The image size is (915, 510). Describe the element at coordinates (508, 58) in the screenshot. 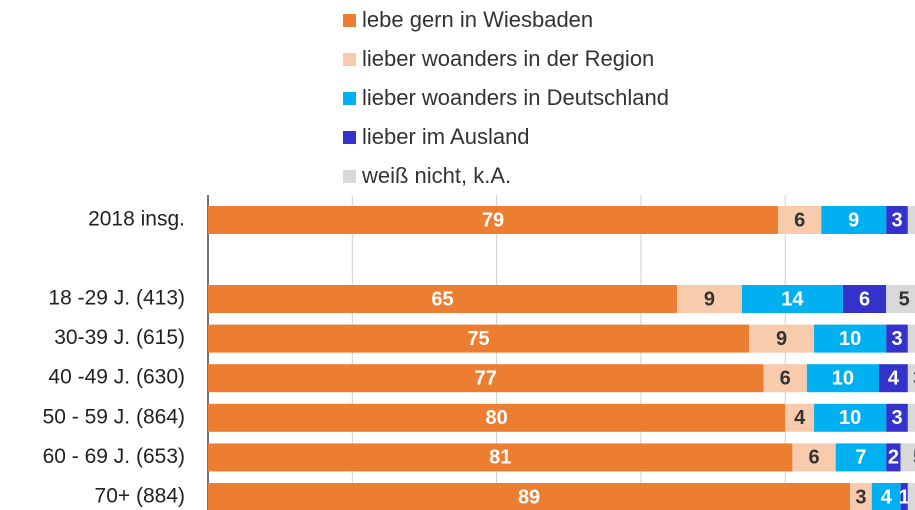

I see `legend-label: lieber woanders in der Region` at that location.